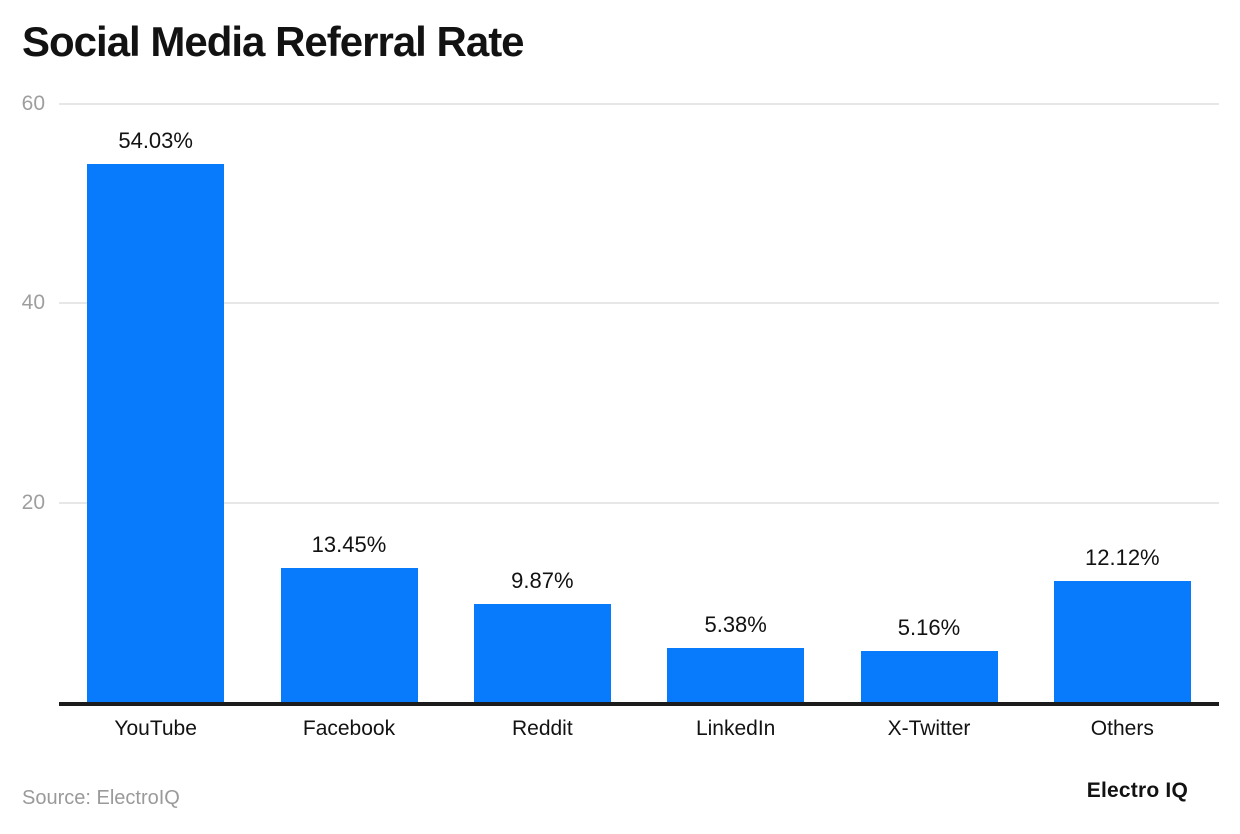 The height and width of the screenshot is (834, 1240). What do you see at coordinates (33, 303) in the screenshot?
I see `y-tick-label: 40` at bounding box center [33, 303].